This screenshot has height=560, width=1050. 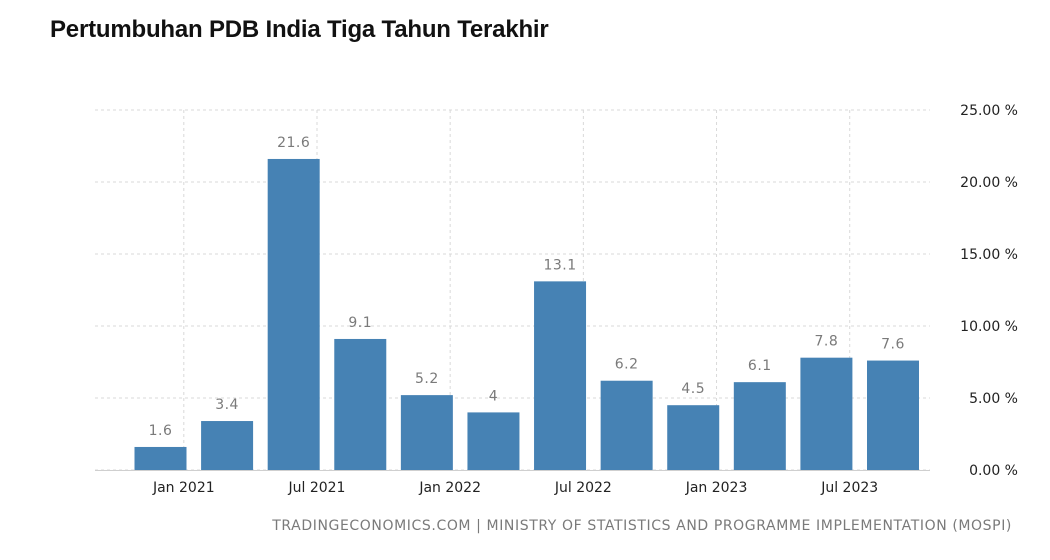 What do you see at coordinates (449, 488) in the screenshot?
I see `x-tick-label: Jan 2022` at bounding box center [449, 488].